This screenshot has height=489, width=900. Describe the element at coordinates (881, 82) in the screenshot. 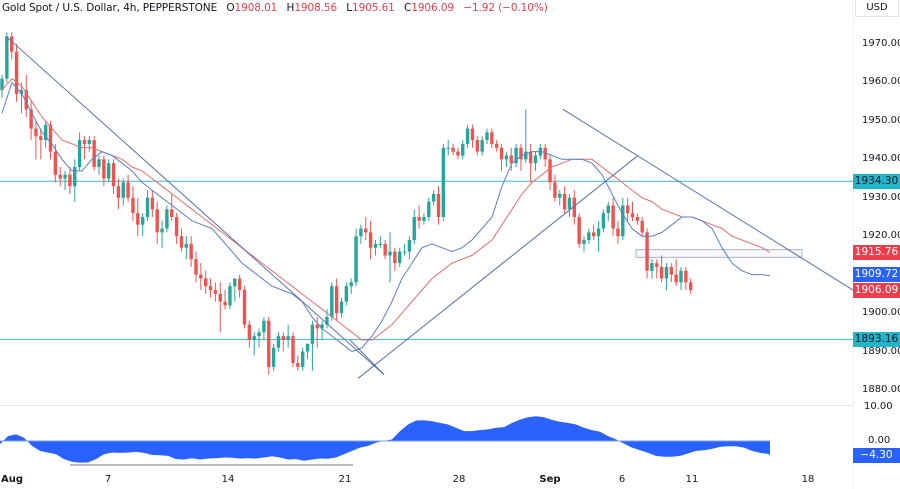

I see `price-axis-tick: 1960.00` at that location.